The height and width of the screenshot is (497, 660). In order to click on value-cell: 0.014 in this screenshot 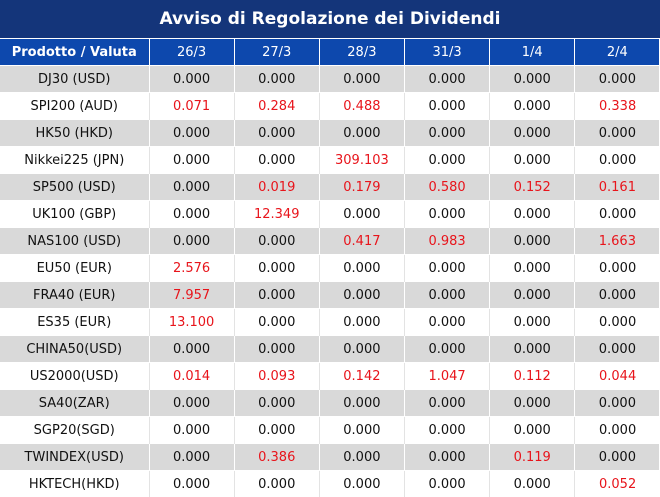, I will do `click(191, 376)`.